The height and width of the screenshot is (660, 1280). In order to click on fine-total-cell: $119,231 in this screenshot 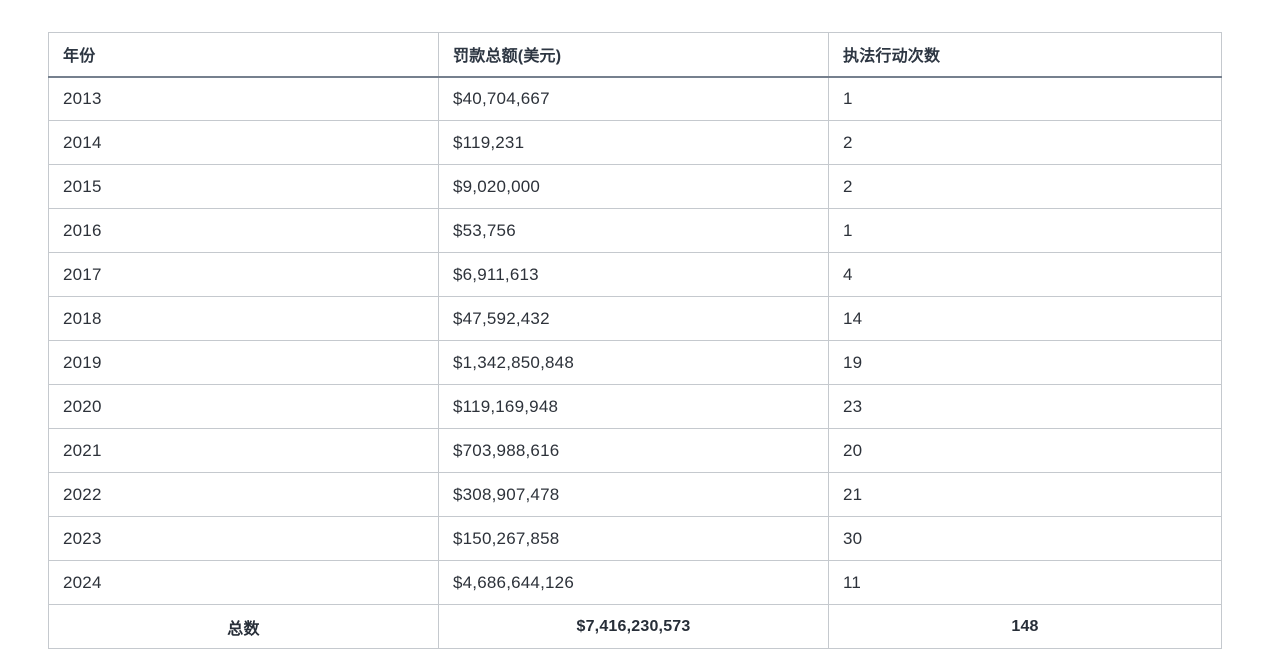, I will do `click(633, 142)`.